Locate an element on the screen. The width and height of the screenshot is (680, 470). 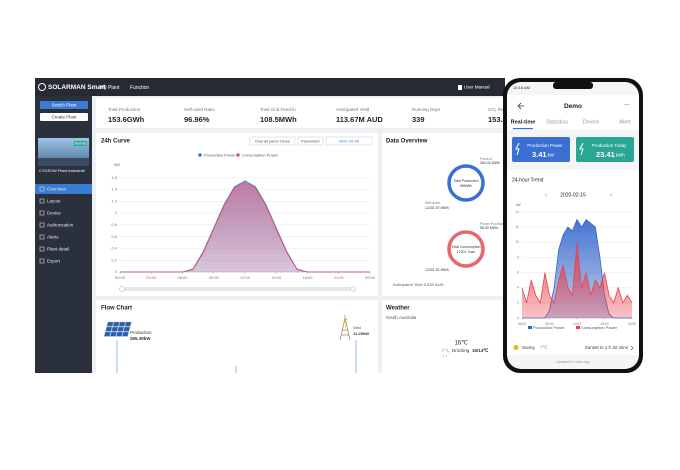
plant-status-badge is located at coordinates (80, 143).